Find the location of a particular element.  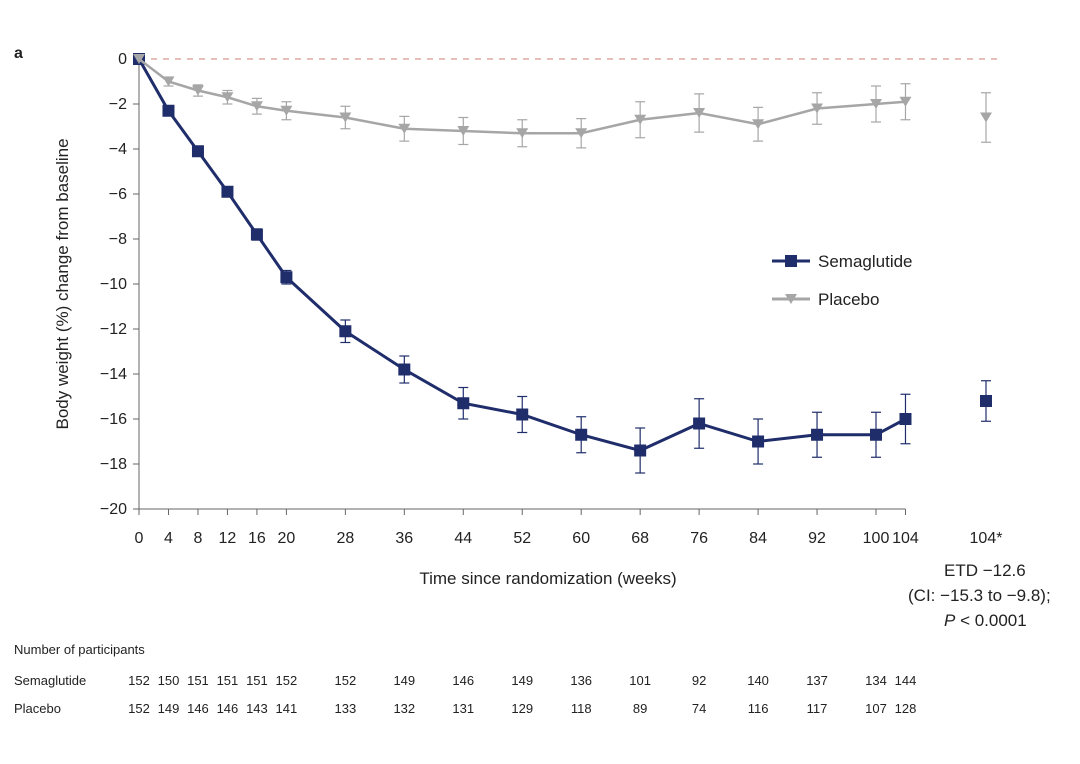

x-tick-label: 104 is located at coordinates (905, 538).